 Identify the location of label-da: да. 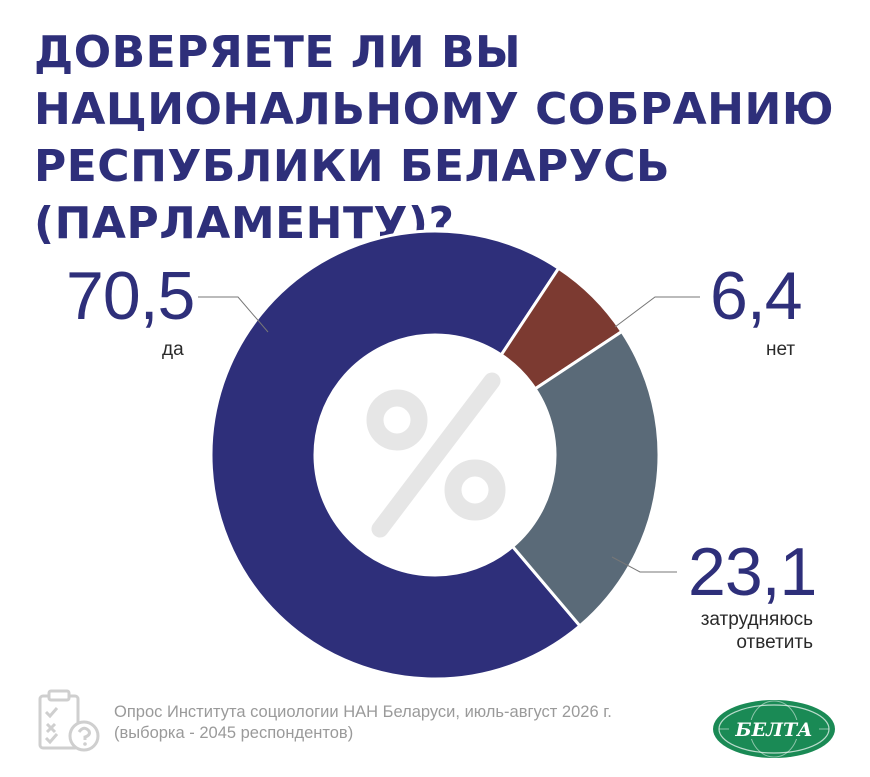
(173, 349).